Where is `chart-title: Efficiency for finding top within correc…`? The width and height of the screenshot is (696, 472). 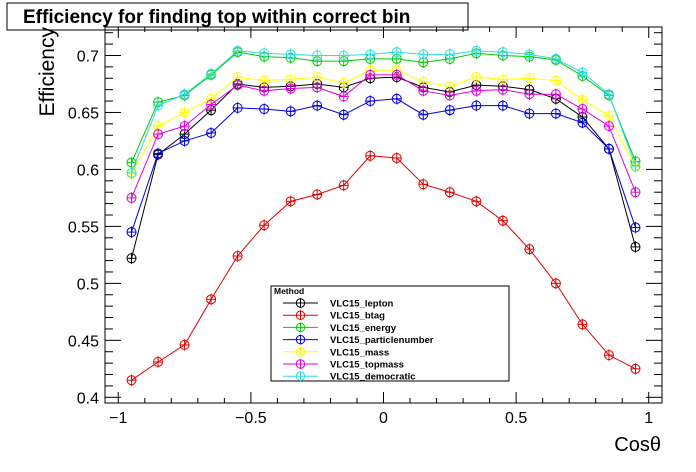 chart-title: Efficiency for finding top within correc… is located at coordinates (216, 17).